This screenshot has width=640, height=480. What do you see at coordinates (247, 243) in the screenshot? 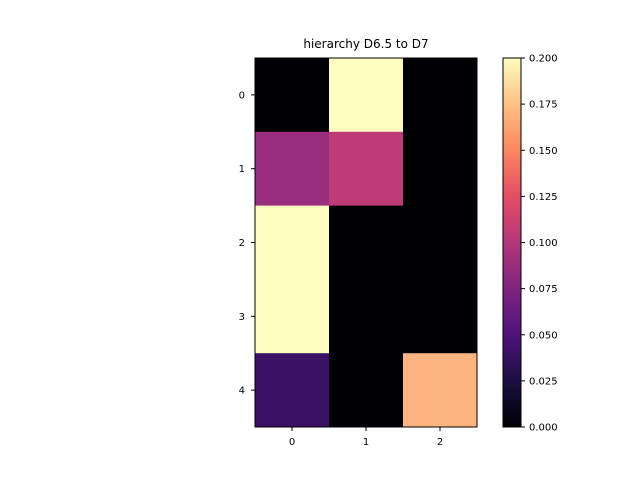
I see `y-axis: 0 1 2 3 4` at bounding box center [247, 243].